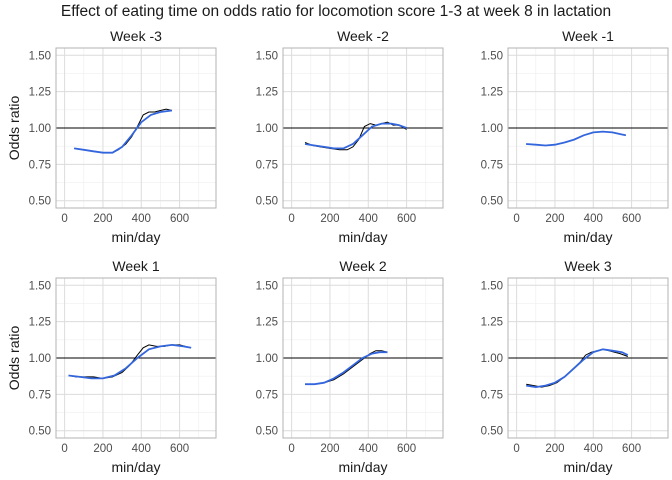  Describe the element at coordinates (362, 266) in the screenshot. I see `panel-title: Week 2` at that location.